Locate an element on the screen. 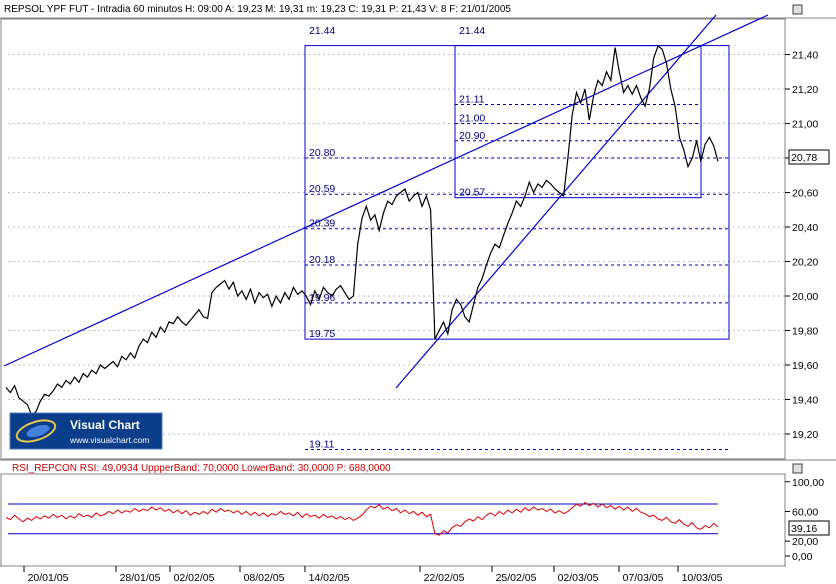  rsi-last-value-tag: 39,16 is located at coordinates (809, 528).